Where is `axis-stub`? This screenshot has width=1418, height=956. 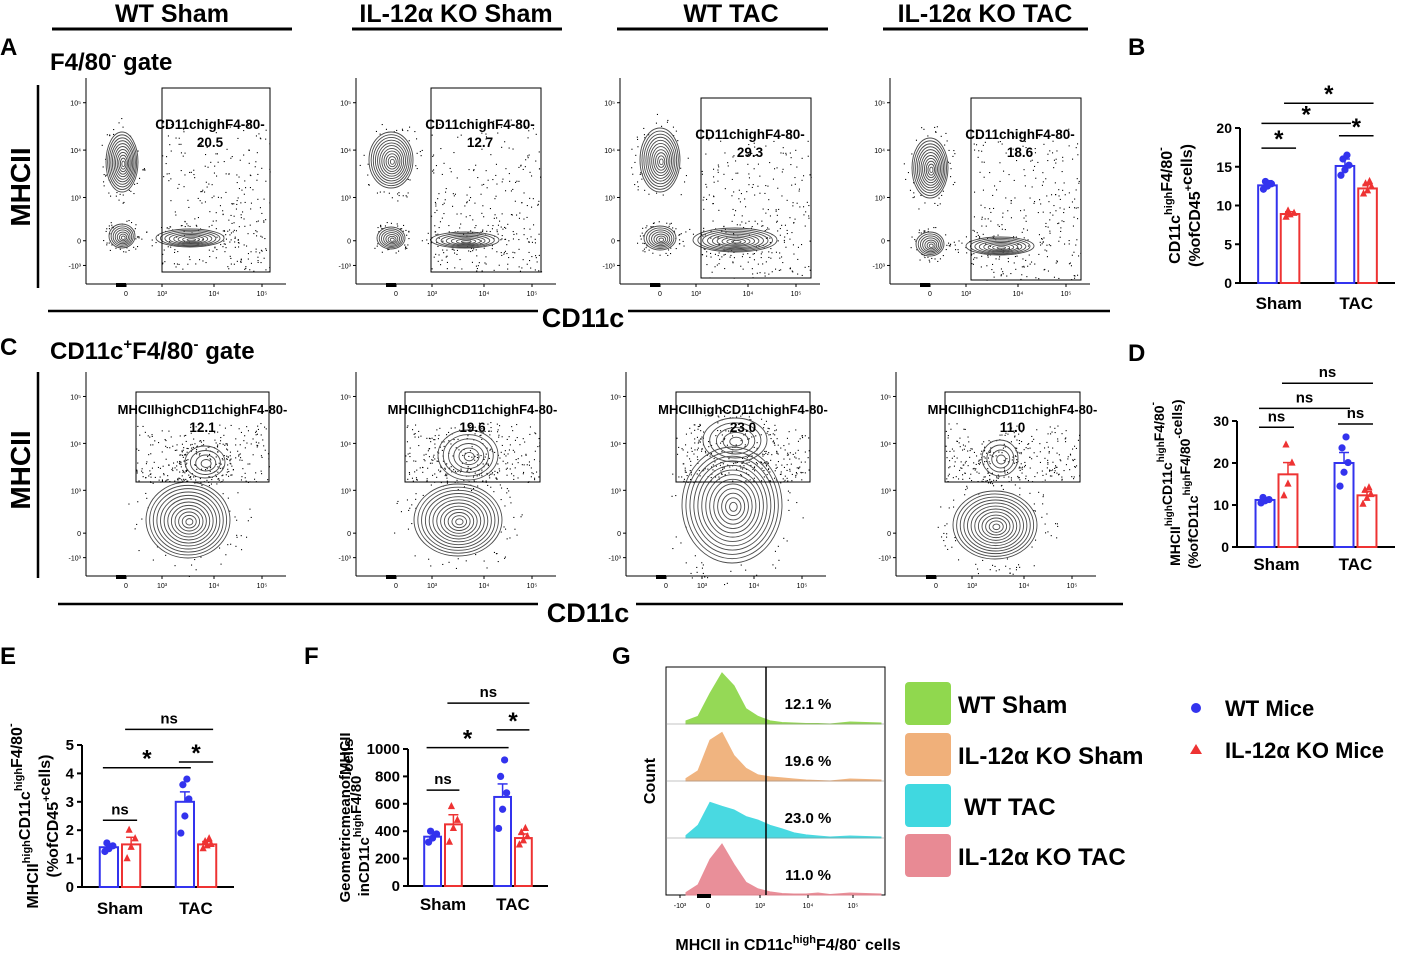
axis-stub is located at coordinates (121, 577).